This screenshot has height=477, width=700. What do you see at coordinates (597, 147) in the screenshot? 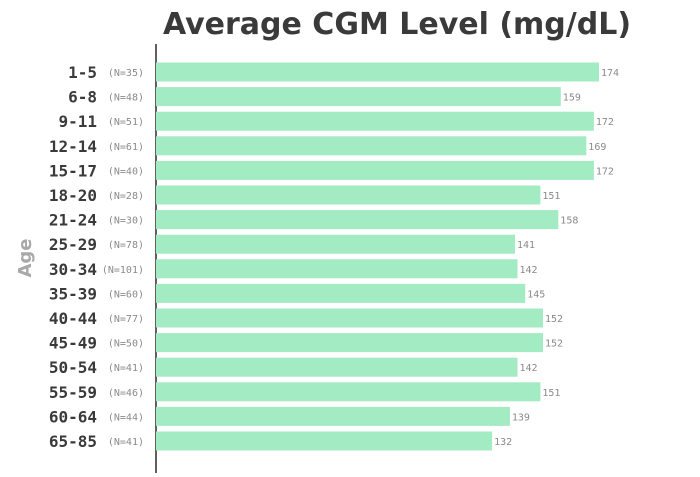
I see `value-label-12-14: 169` at bounding box center [597, 147].